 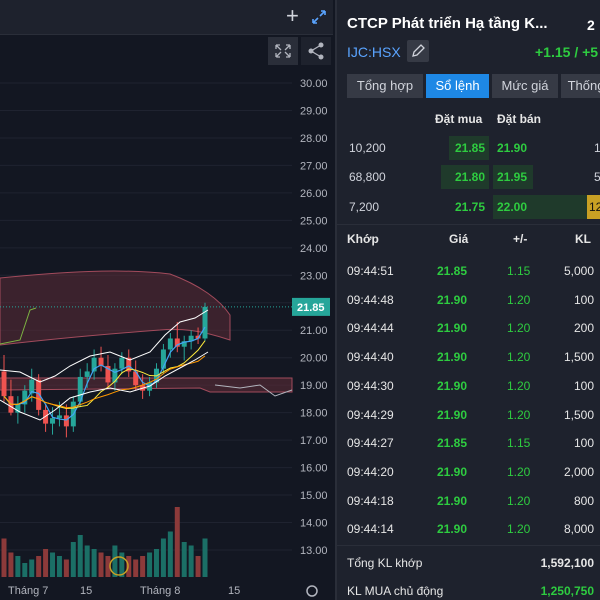 I want to click on share-icon, so click(x=316, y=51).